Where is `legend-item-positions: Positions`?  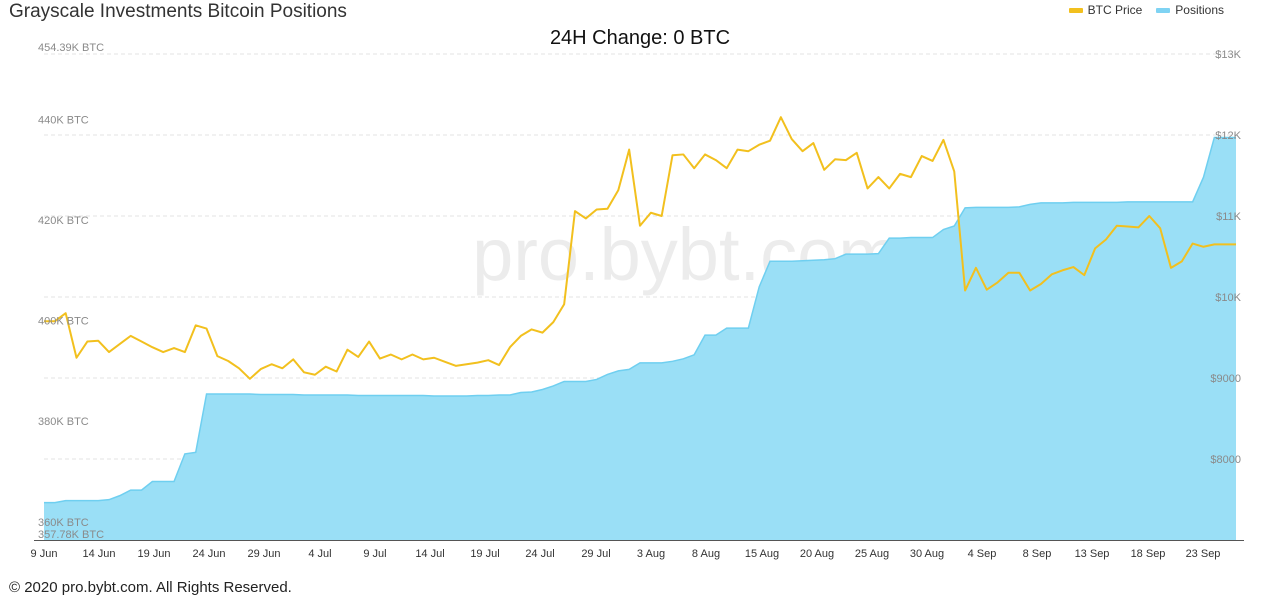 legend-item-positions: Positions is located at coordinates (1190, 10).